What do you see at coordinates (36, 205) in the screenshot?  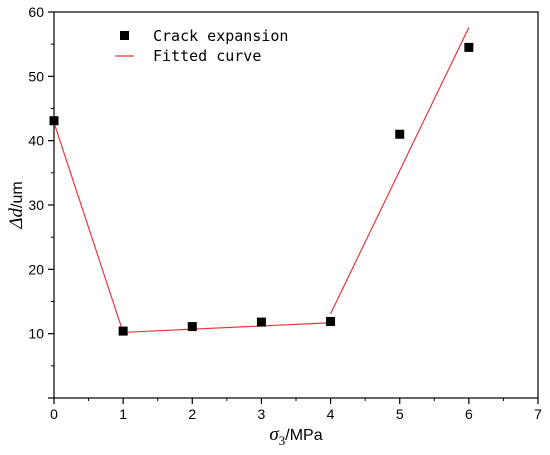 I see `y-tick-label: 30` at bounding box center [36, 205].